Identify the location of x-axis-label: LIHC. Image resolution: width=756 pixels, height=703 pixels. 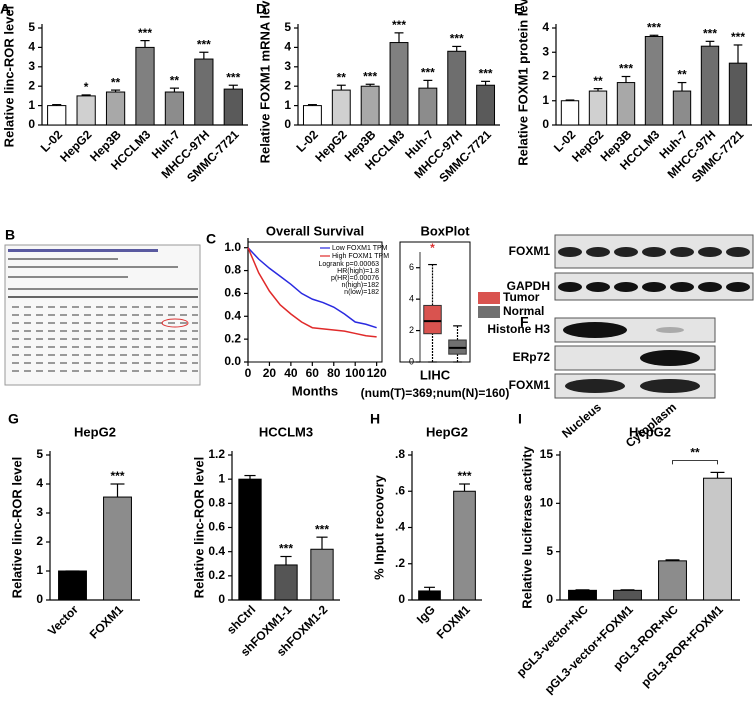
(435, 374).